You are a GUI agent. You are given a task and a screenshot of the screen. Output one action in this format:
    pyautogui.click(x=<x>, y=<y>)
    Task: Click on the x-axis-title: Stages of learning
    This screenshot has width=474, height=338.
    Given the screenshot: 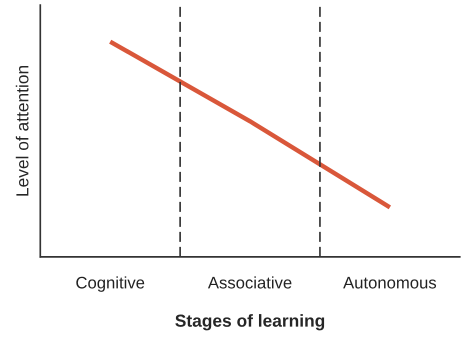 What is the action you would take?
    pyautogui.click(x=249, y=322)
    